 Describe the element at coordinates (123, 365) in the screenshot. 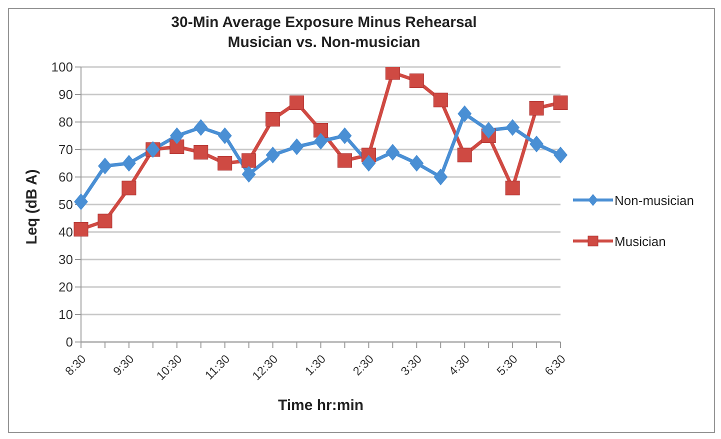

I see `x-tick-label: 9:30` at that location.